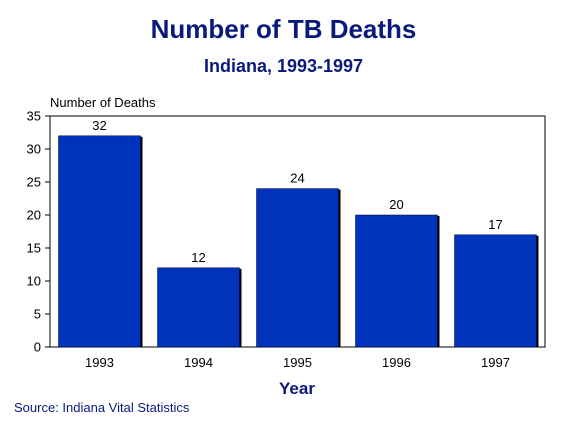  I want to click on bar-1996, so click(396, 281).